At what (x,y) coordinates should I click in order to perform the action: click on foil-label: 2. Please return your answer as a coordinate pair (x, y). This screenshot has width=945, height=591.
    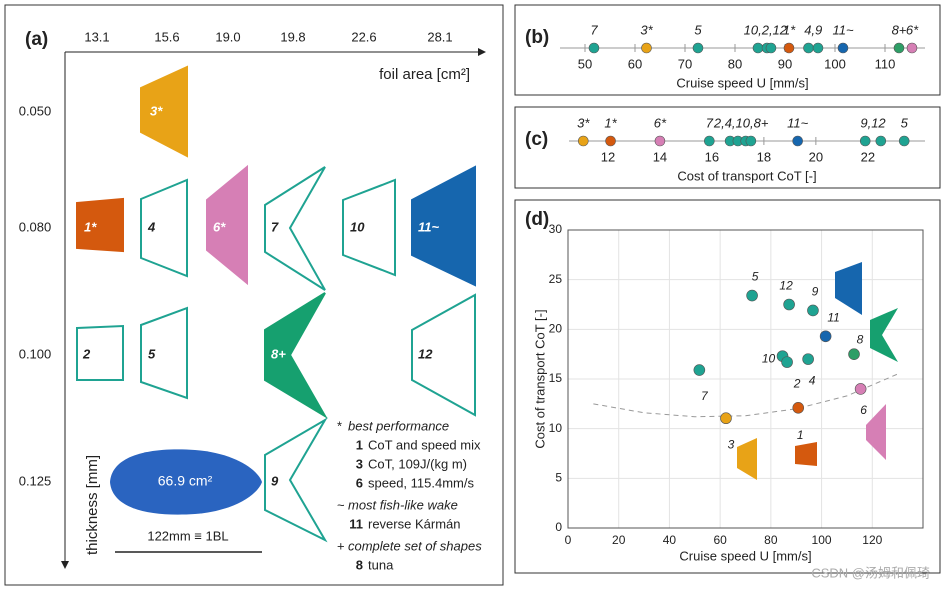
    Looking at the image, I should click on (86, 353).